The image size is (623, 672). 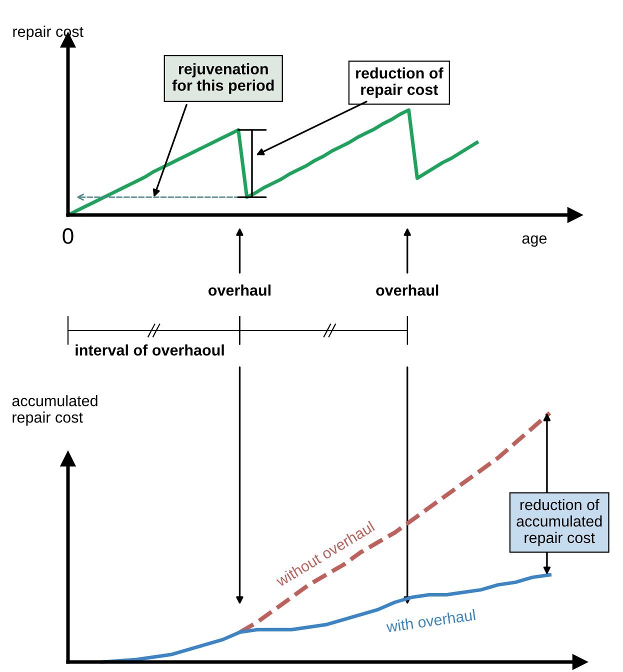 What do you see at coordinates (55, 410) in the screenshot?
I see `y-axis-title: accumulated repair cost` at bounding box center [55, 410].